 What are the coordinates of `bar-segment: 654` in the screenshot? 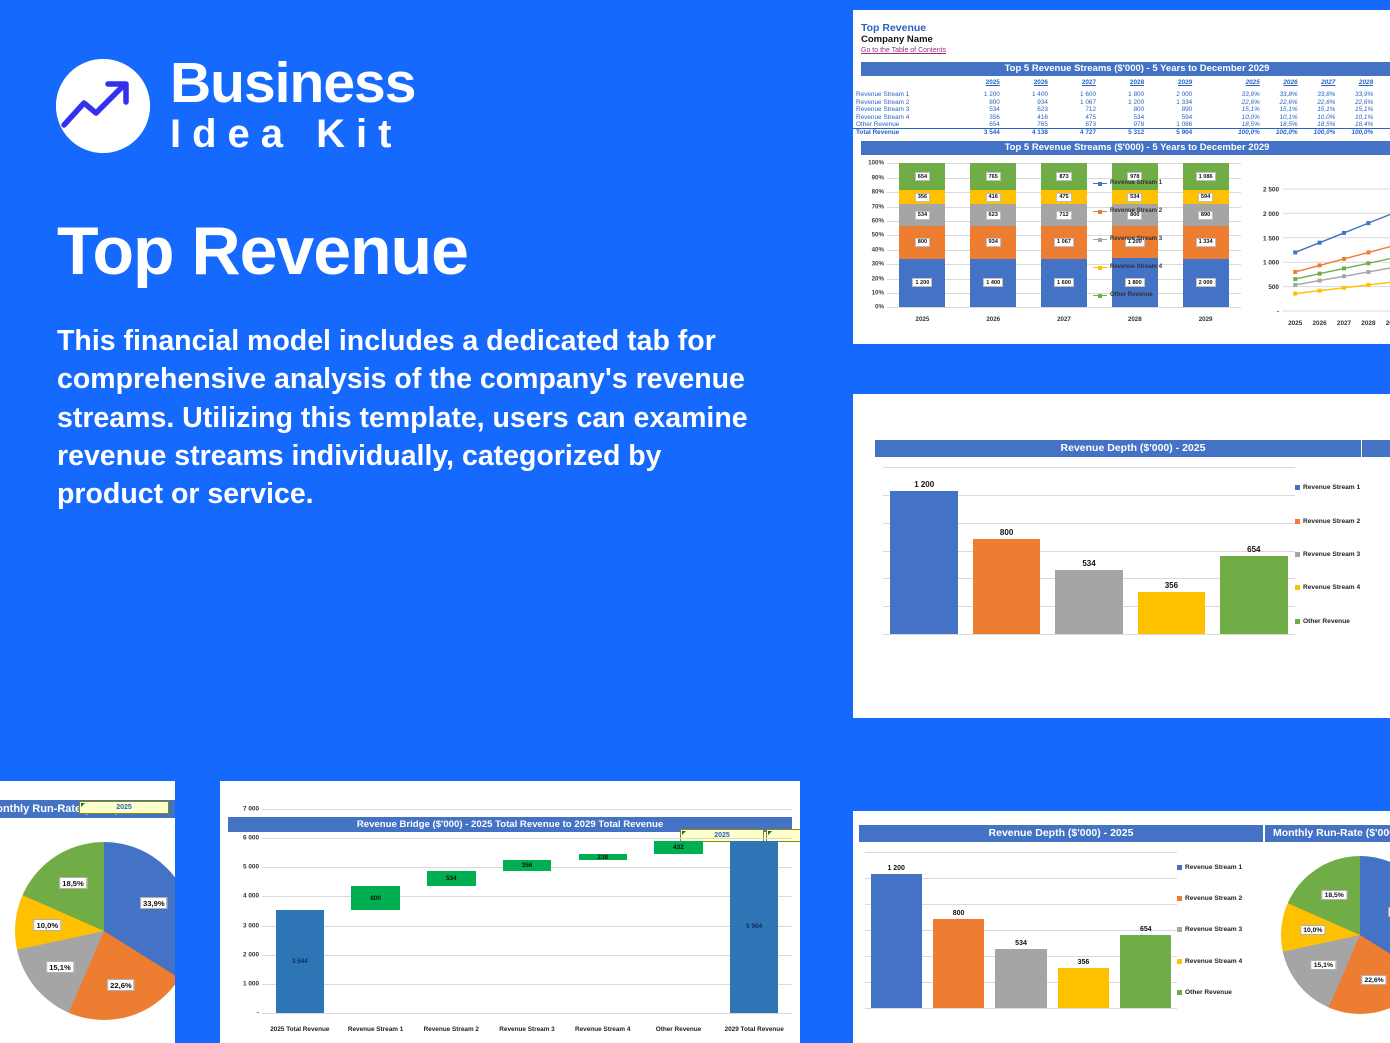 It's located at (922, 176).